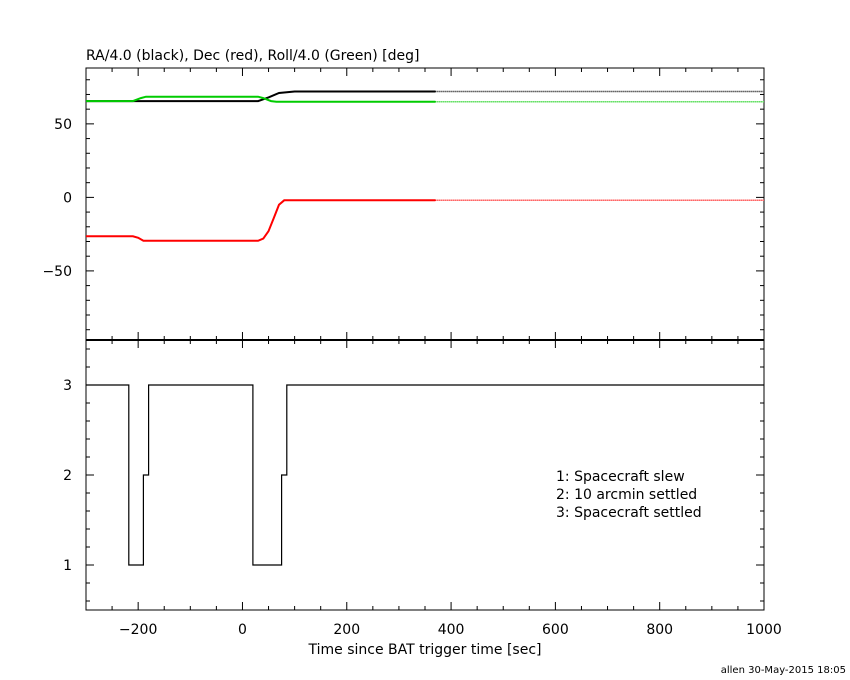 Image resolution: width=850 pixels, height=680 pixels. What do you see at coordinates (67, 566) in the screenshot?
I see `bottom-y-tick-label: 1` at bounding box center [67, 566].